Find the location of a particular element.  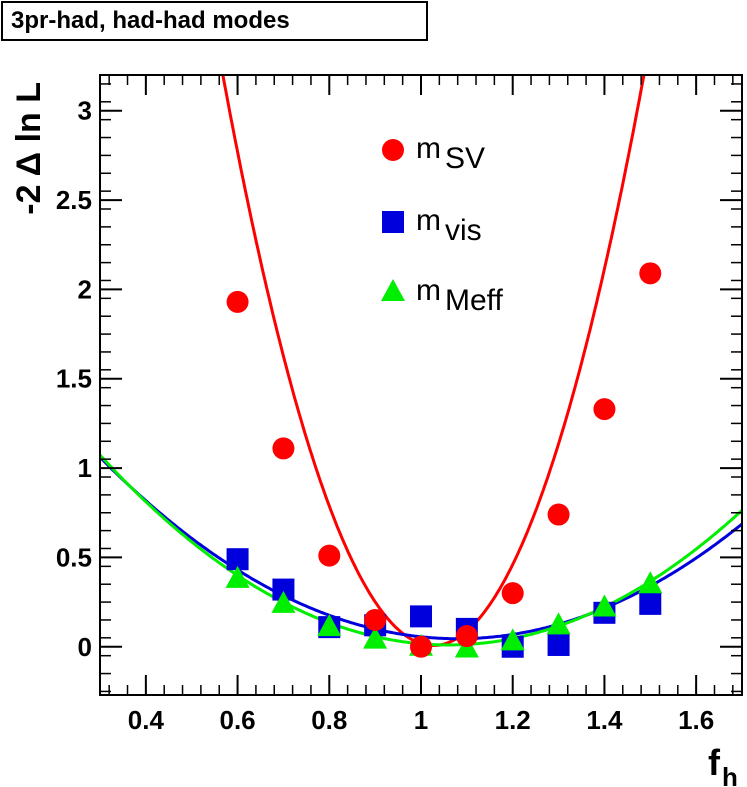

legend-marker-vis is located at coordinates (393, 222).